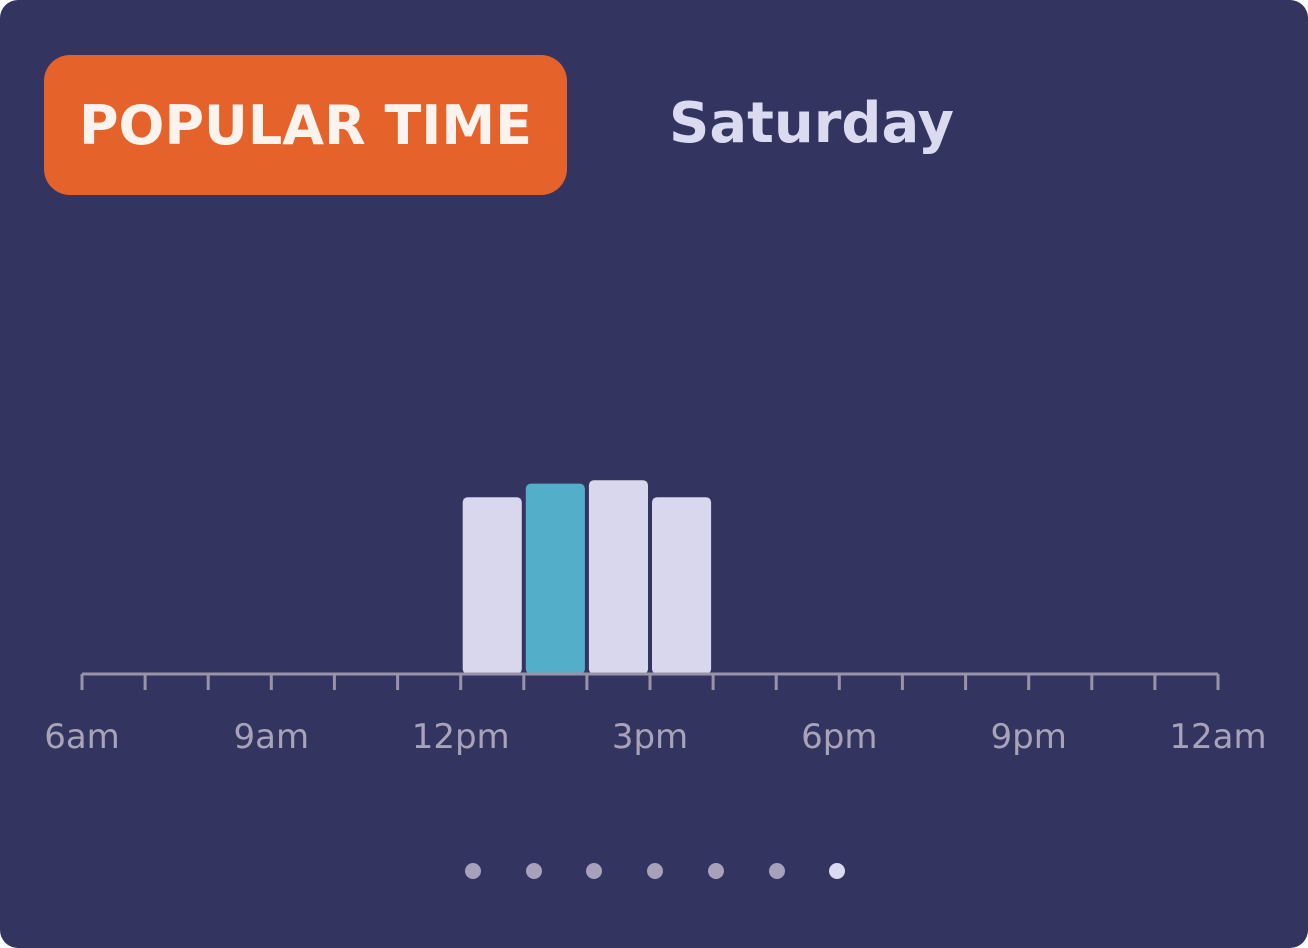 Image resolution: width=1308 pixels, height=948 pixels. Describe the element at coordinates (587, 577) in the screenshot. I see `bars-layer` at that location.